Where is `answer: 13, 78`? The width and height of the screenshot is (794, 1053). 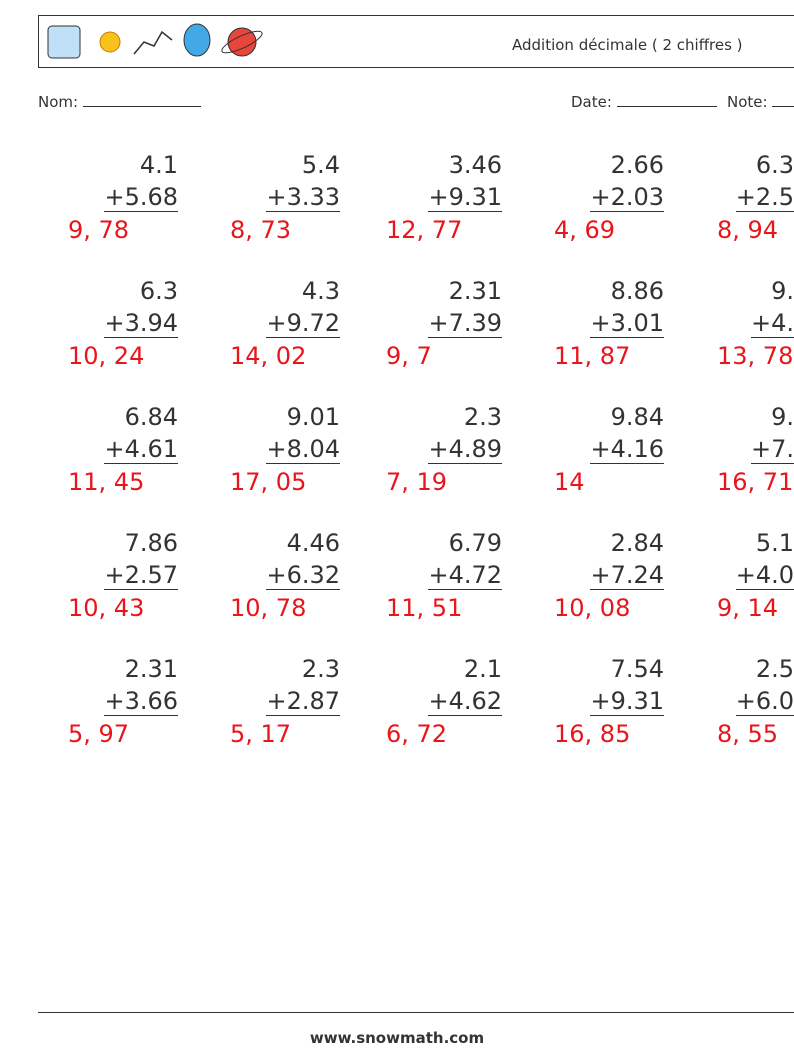 answer: 13, 78 is located at coordinates (755, 356).